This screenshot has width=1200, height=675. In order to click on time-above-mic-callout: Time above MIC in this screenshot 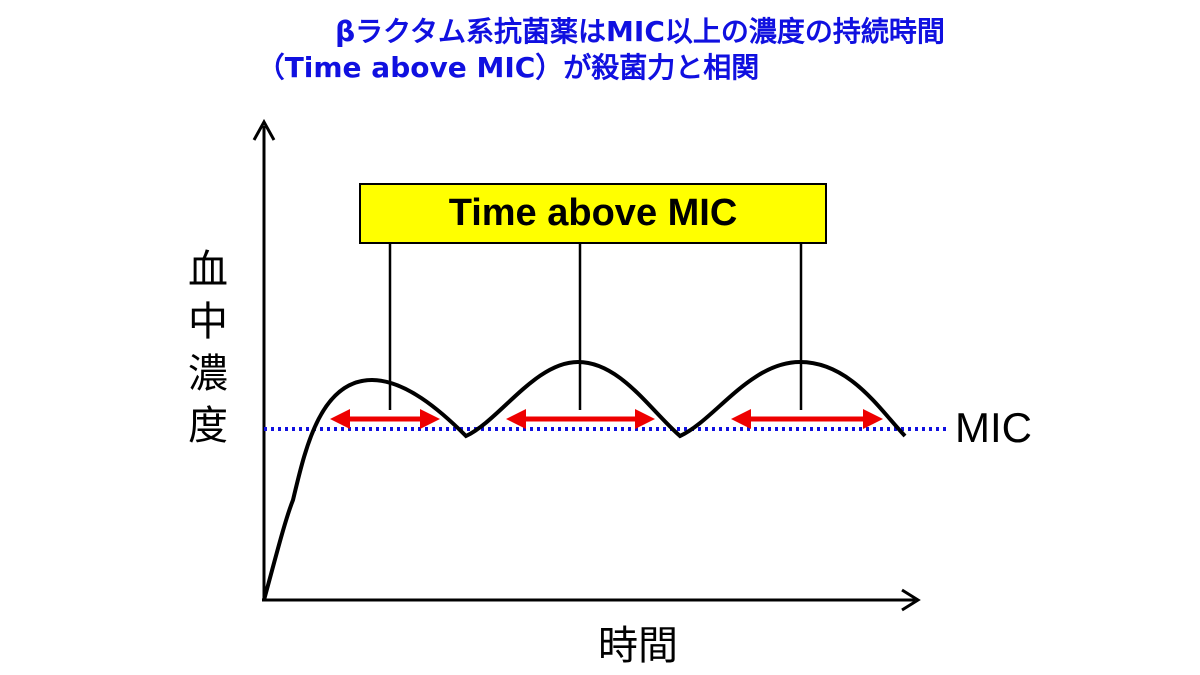, I will do `click(593, 213)`.